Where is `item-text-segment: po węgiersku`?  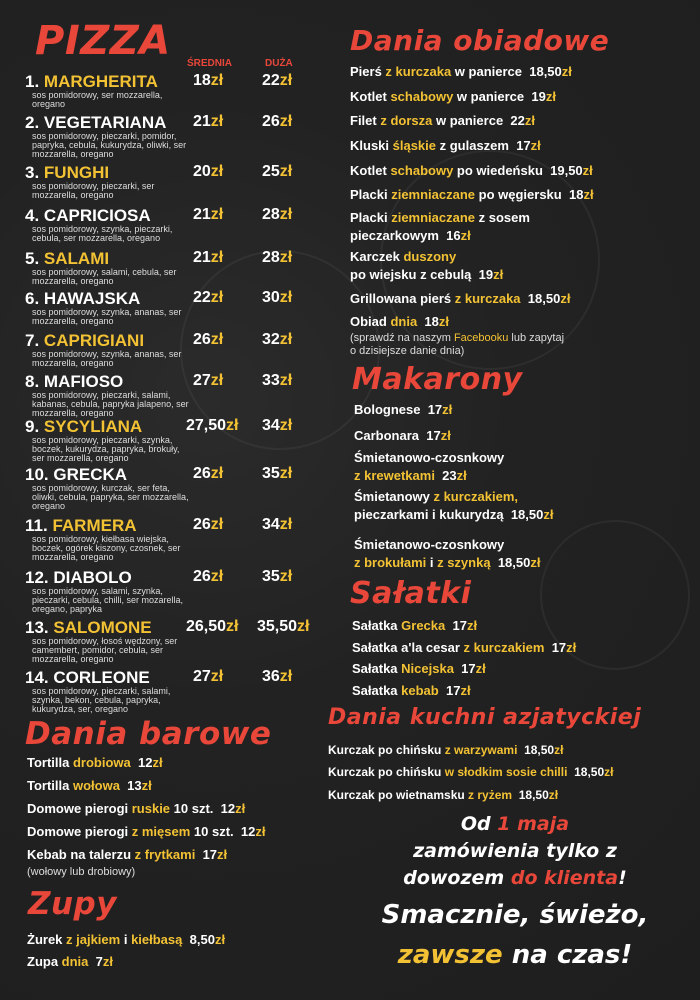 item-text-segment: po węgiersku is located at coordinates (518, 194).